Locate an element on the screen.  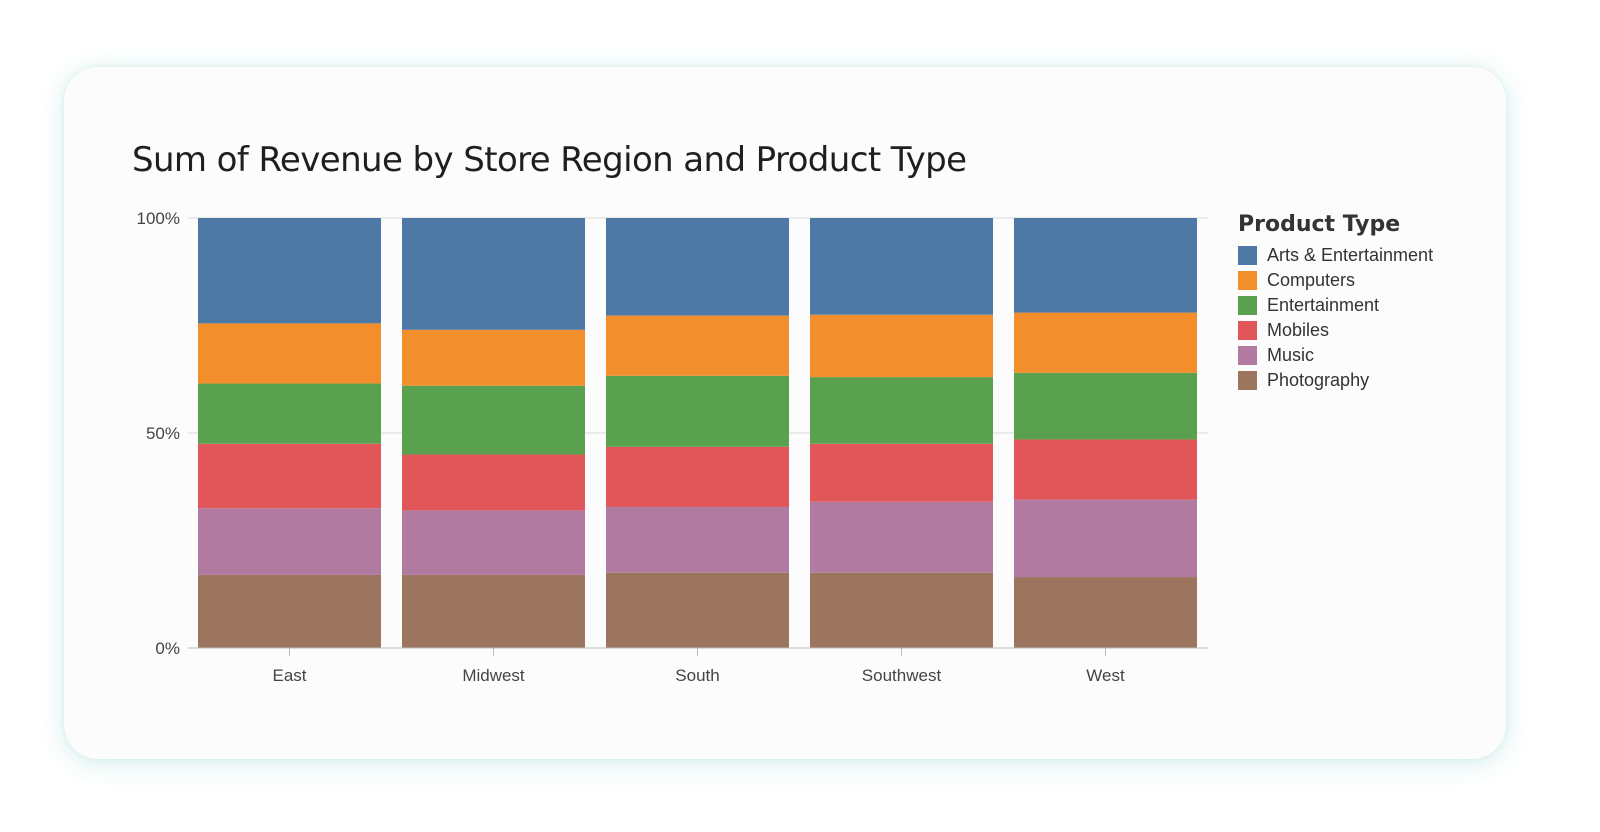
bar-segment-east-photography is located at coordinates (289, 611).